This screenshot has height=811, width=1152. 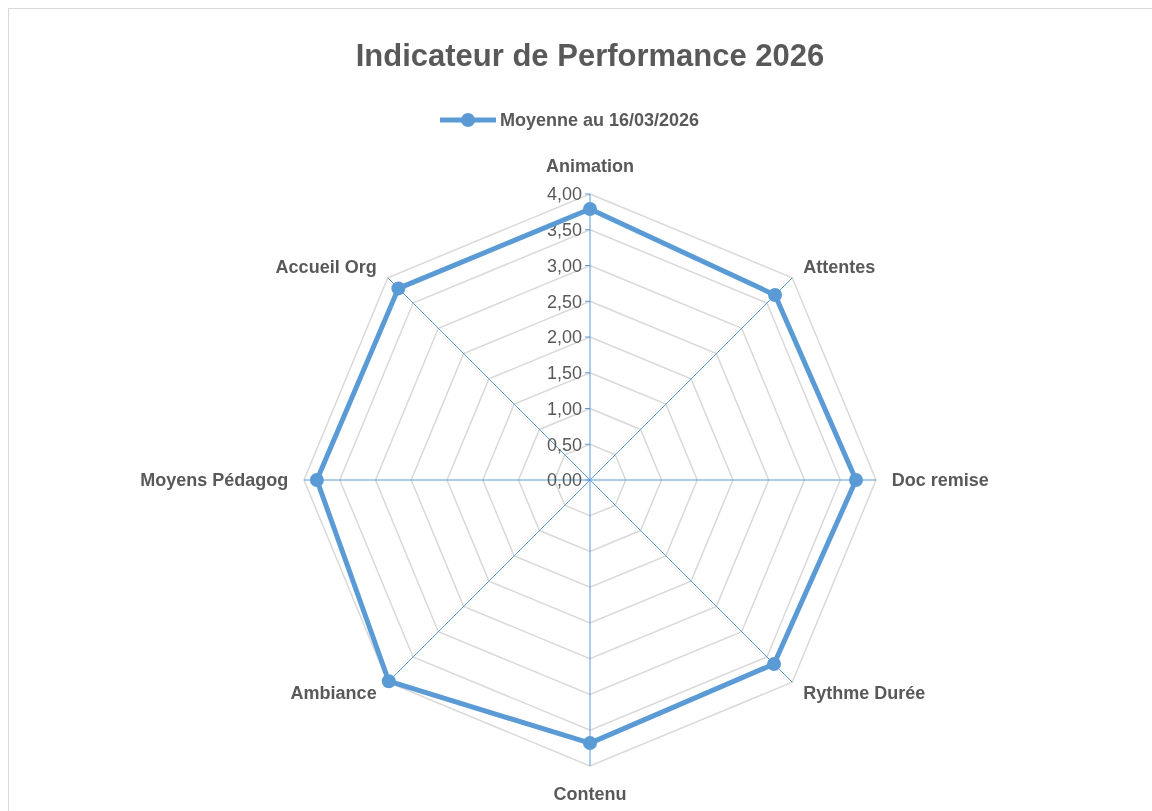 I want to click on y-tick-label: 4,00, so click(x=564, y=194).